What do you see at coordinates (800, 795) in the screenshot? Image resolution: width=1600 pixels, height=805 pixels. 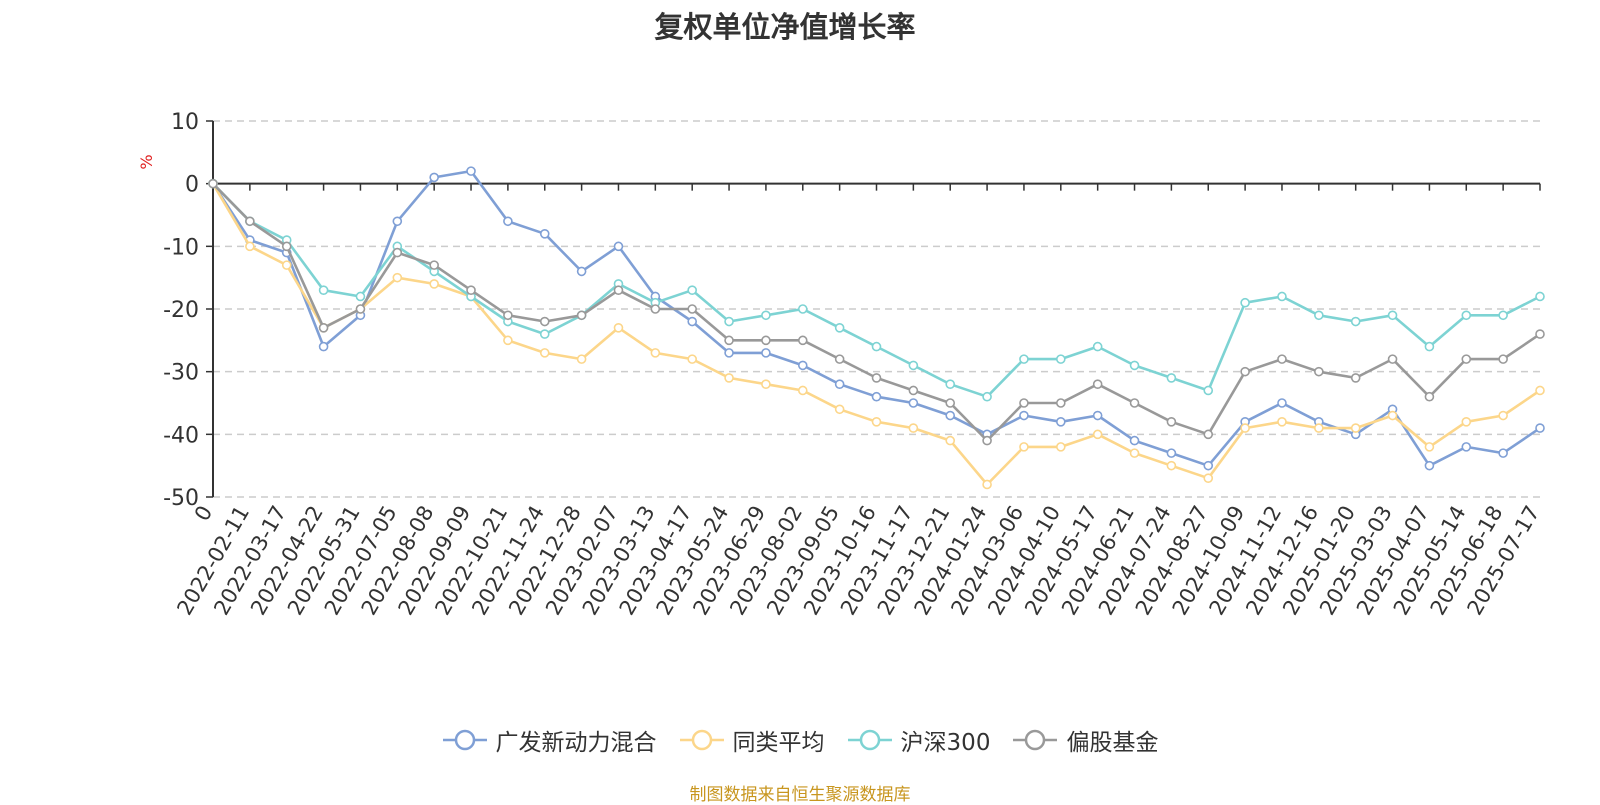 I see `source-note: 制图数据来自恒生聚源数据库` at bounding box center [800, 795].